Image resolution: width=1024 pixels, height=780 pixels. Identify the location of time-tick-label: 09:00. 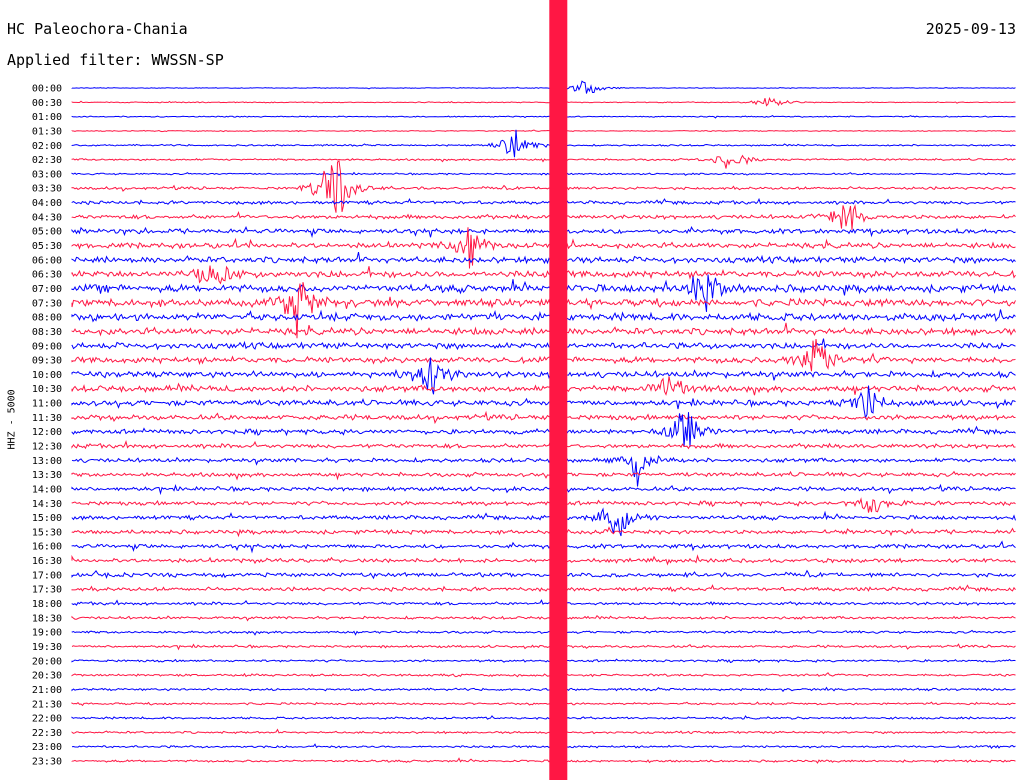
(47, 346).